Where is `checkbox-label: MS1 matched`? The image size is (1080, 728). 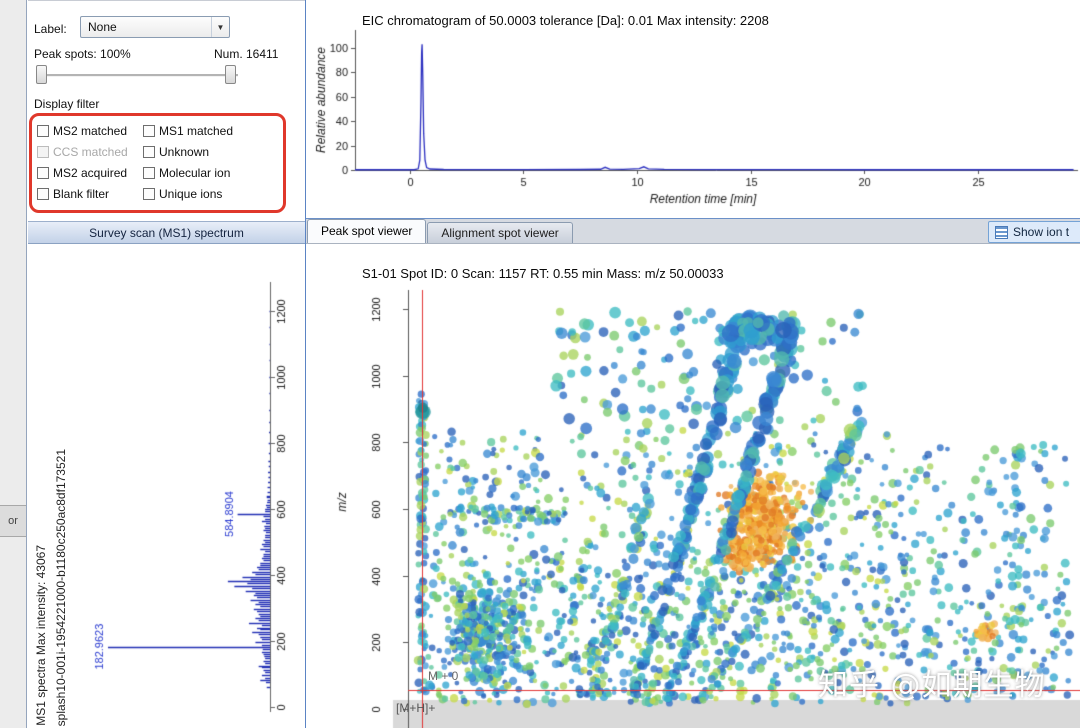 checkbox-label: MS1 matched is located at coordinates (196, 131).